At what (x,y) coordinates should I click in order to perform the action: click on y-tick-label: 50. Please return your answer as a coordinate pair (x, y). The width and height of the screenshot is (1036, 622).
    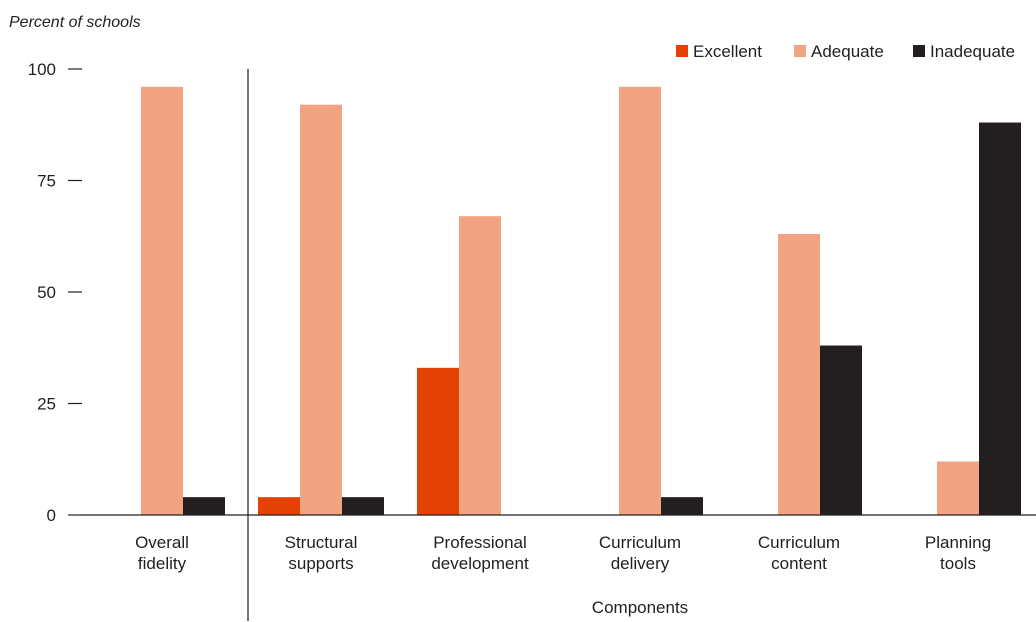
    Looking at the image, I should click on (46, 292).